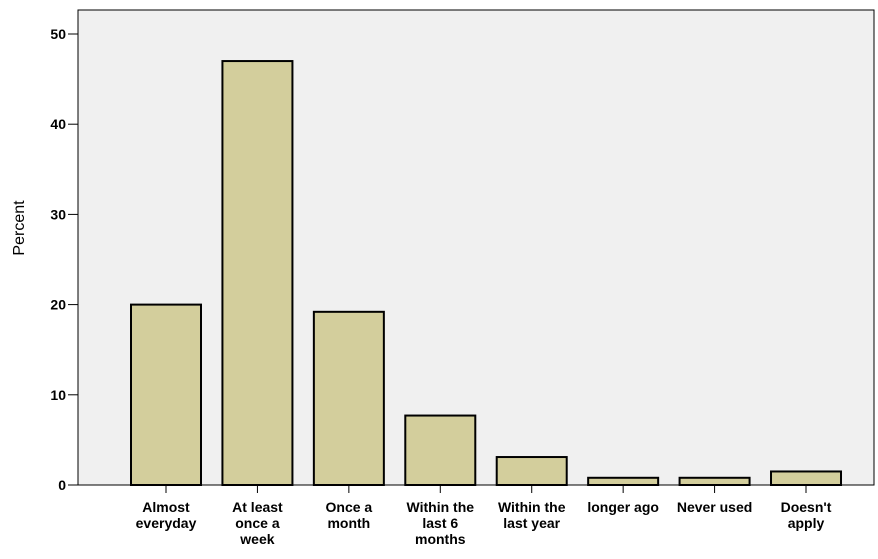 This screenshot has width=878, height=559. Describe the element at coordinates (440, 539) in the screenshot. I see `x-tick-label: months` at that location.